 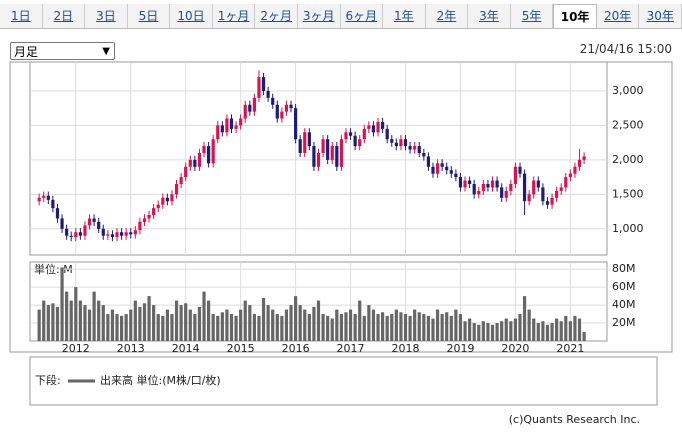 I want to click on tab: 1日, so click(x=21, y=16).